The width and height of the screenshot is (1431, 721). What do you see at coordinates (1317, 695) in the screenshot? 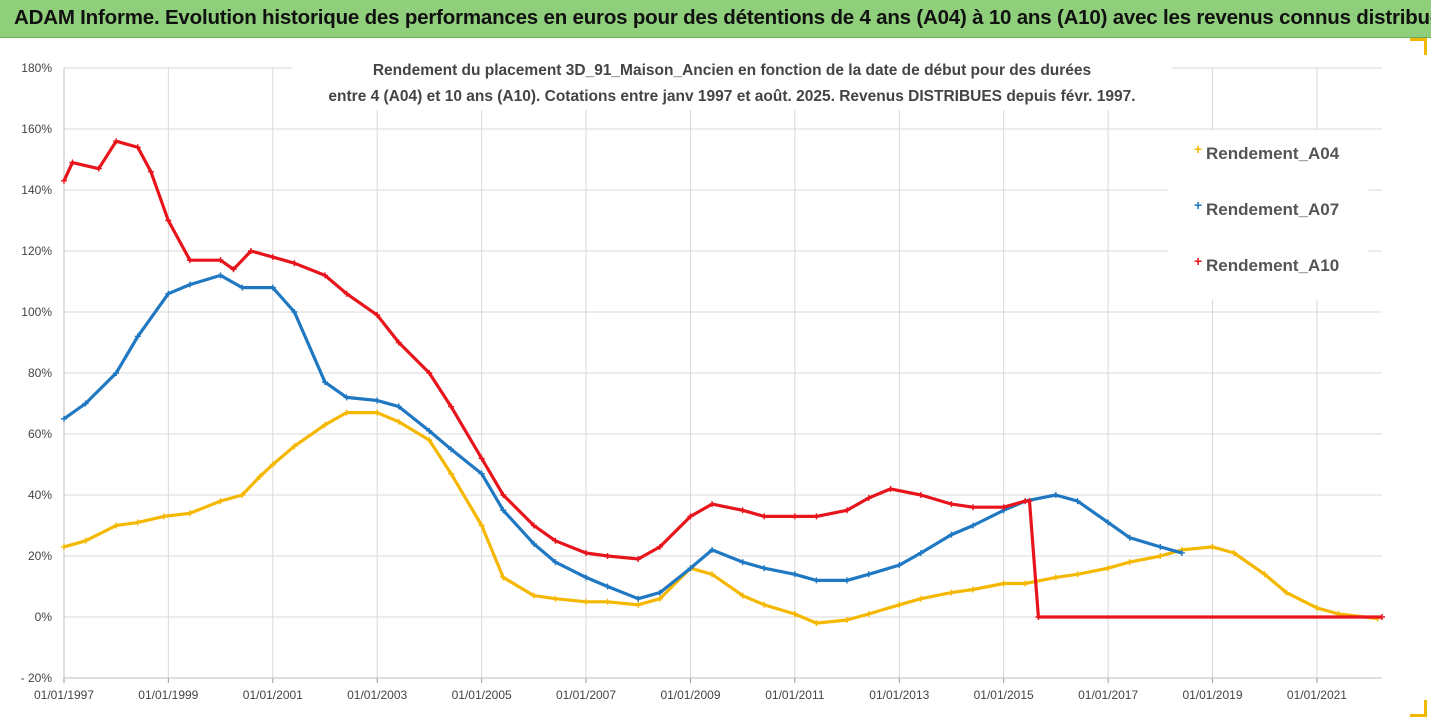
I see `x-tick-label: 01/01/2021` at bounding box center [1317, 695].